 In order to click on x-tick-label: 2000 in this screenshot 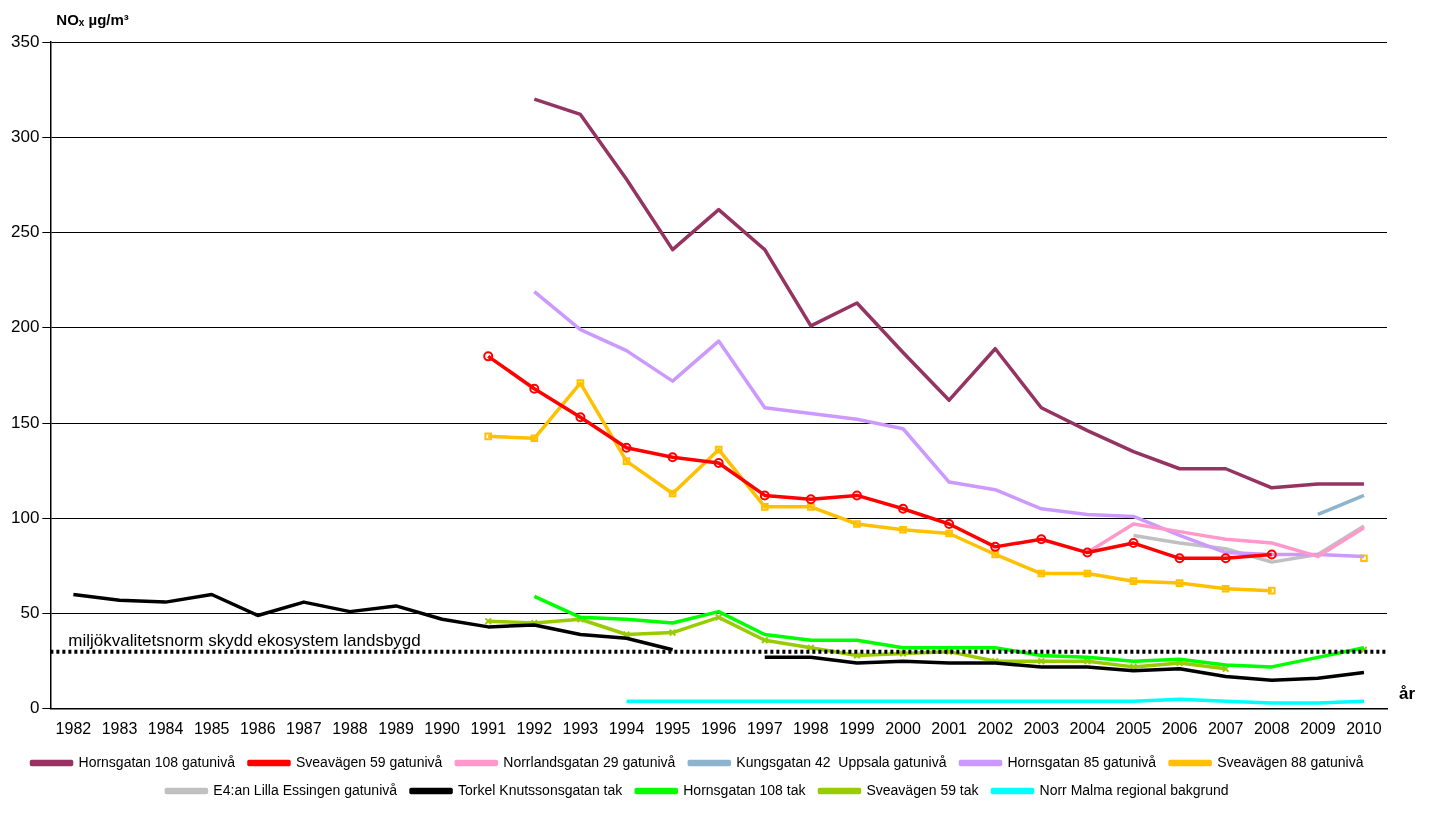, I will do `click(903, 728)`.